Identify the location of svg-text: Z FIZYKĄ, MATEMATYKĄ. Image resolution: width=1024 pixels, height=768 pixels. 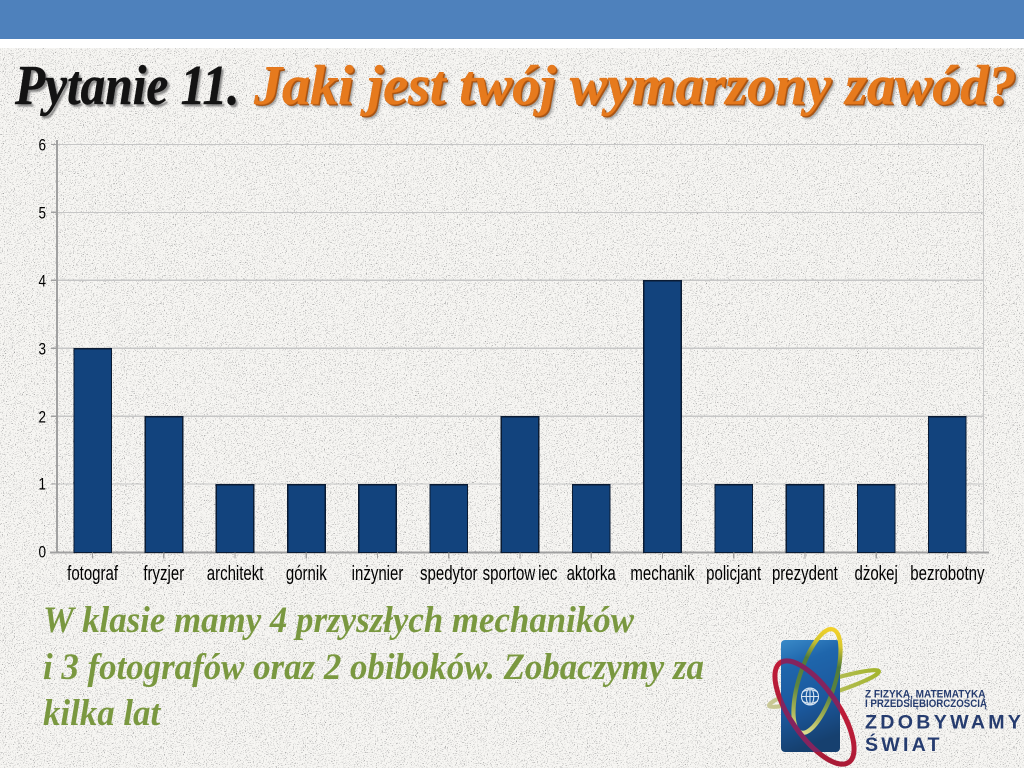
(925, 694).